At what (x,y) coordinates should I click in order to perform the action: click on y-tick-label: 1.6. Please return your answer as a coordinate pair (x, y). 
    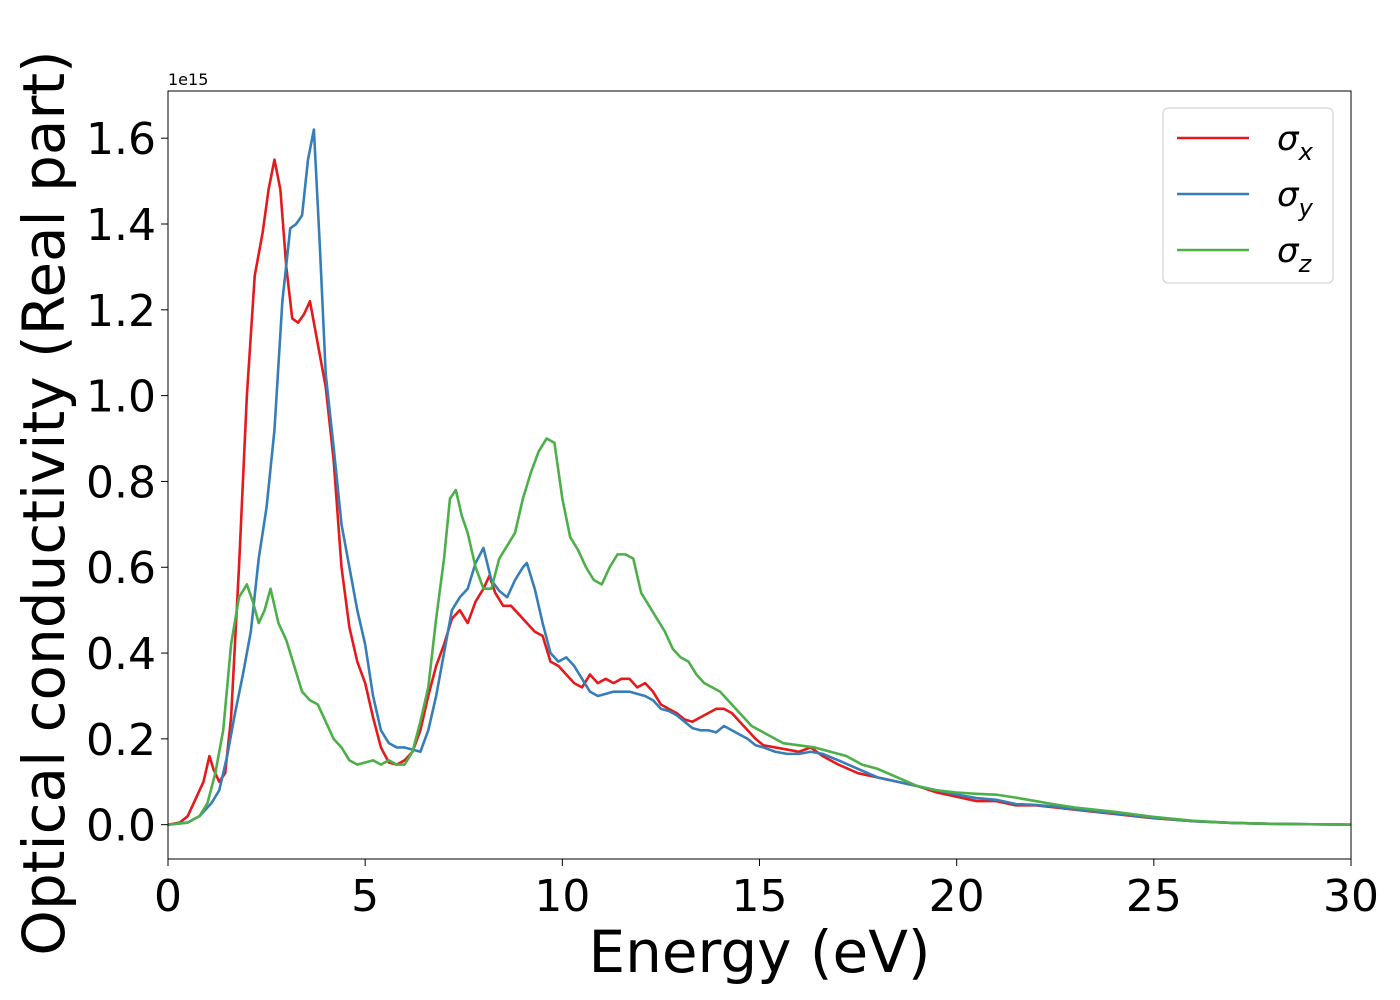
    Looking at the image, I should click on (121, 139).